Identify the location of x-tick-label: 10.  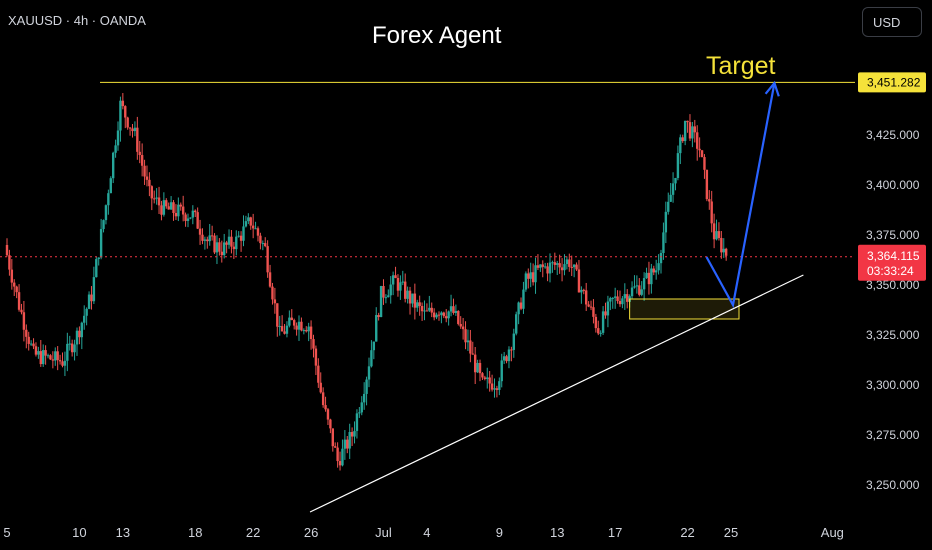
(79, 532).